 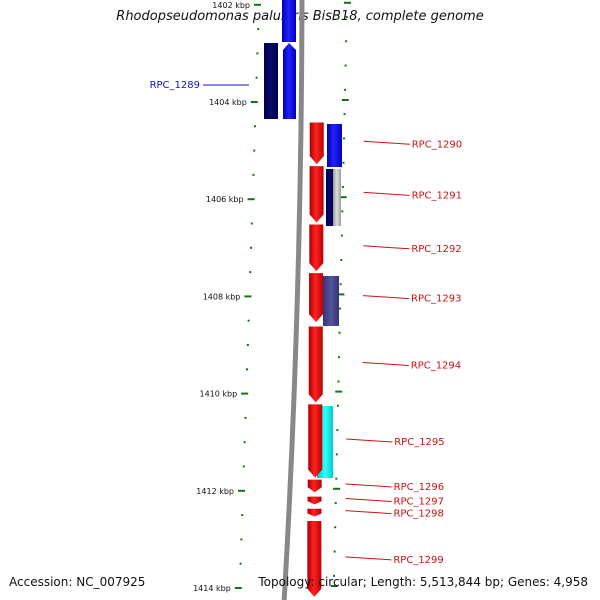 I want to click on feature-track, so click(x=303, y=239).